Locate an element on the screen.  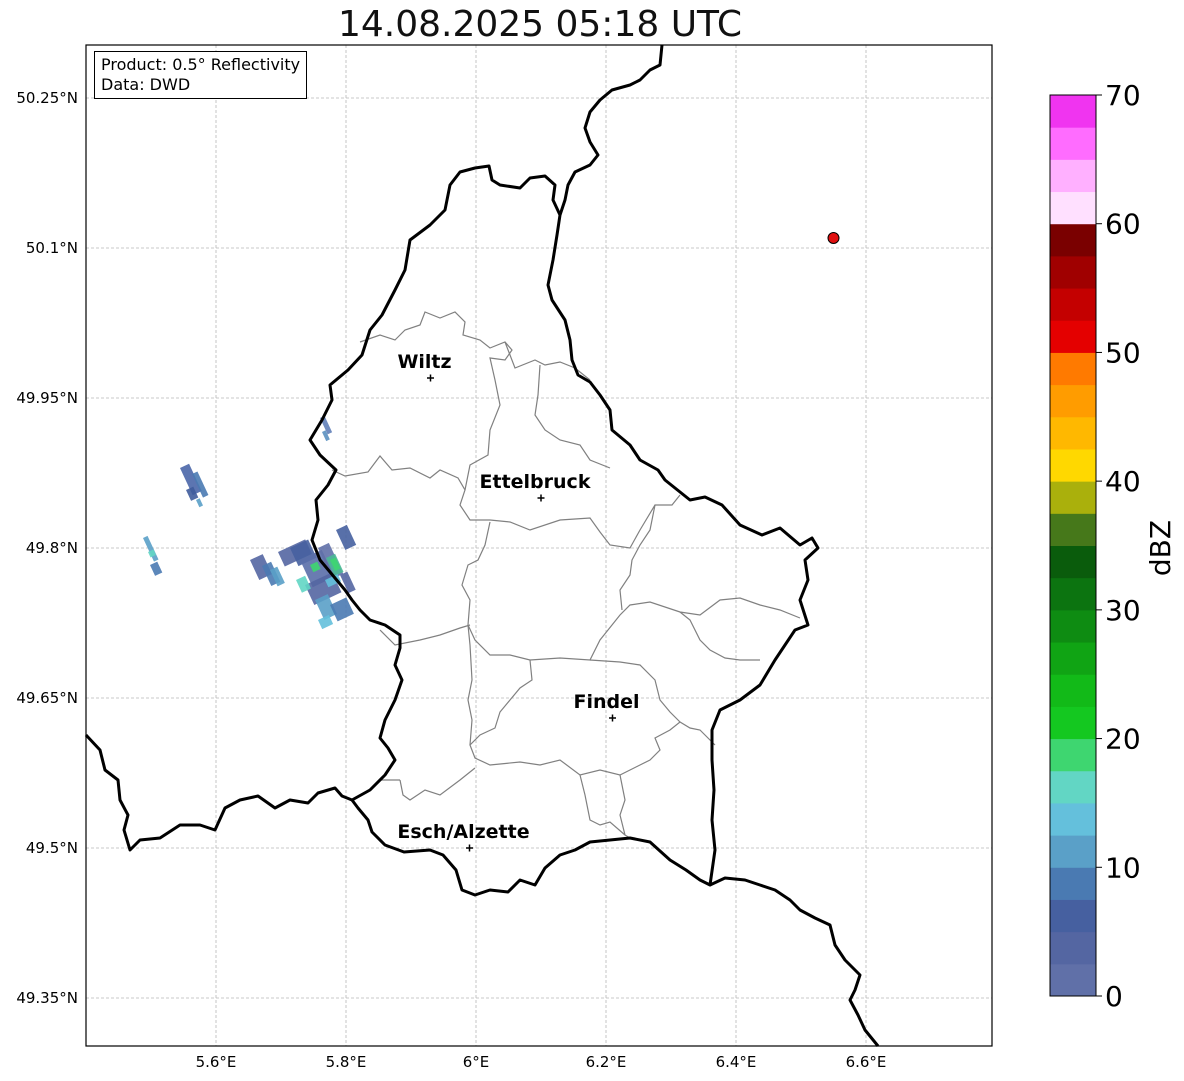
canton-border-grevenmacher is located at coordinates (637, 557).